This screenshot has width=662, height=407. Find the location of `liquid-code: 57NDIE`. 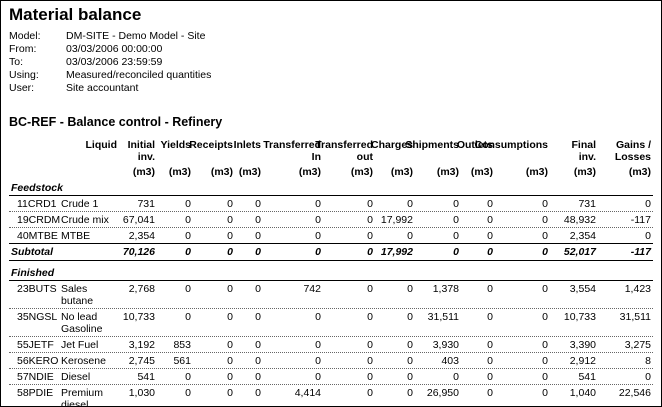

liquid-code: 57NDIE is located at coordinates (35, 377).